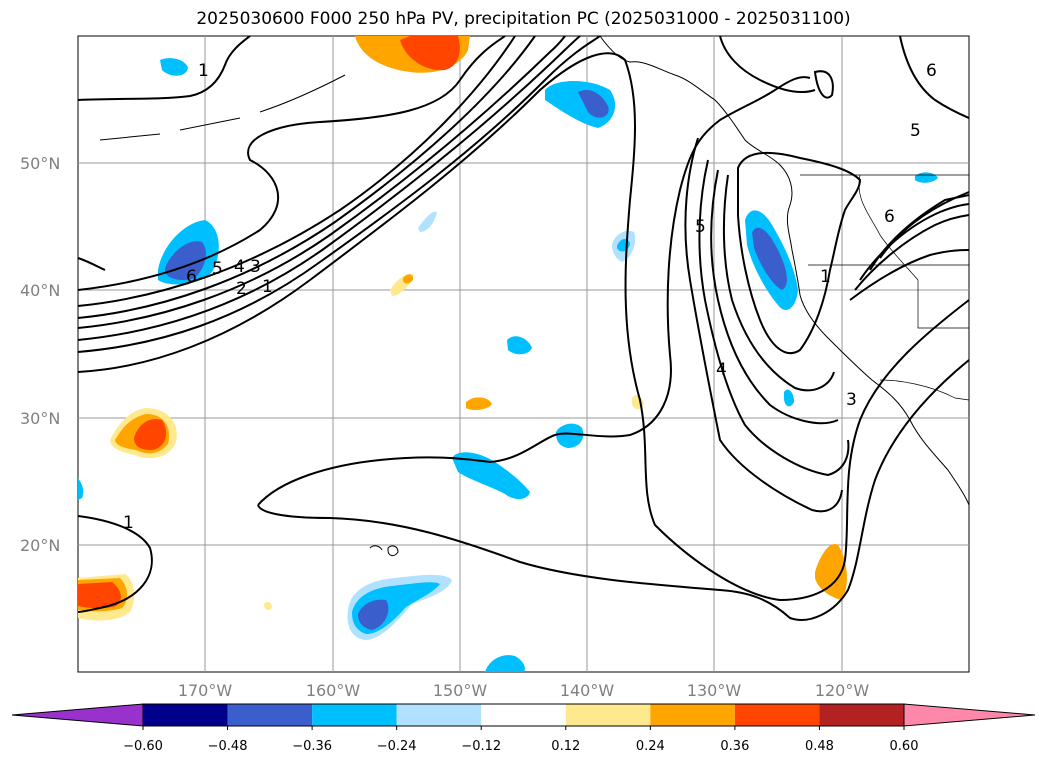 The image size is (1047, 765). Describe the element at coordinates (931, 71) in the screenshot. I see `contour-label-6c: 6` at that location.